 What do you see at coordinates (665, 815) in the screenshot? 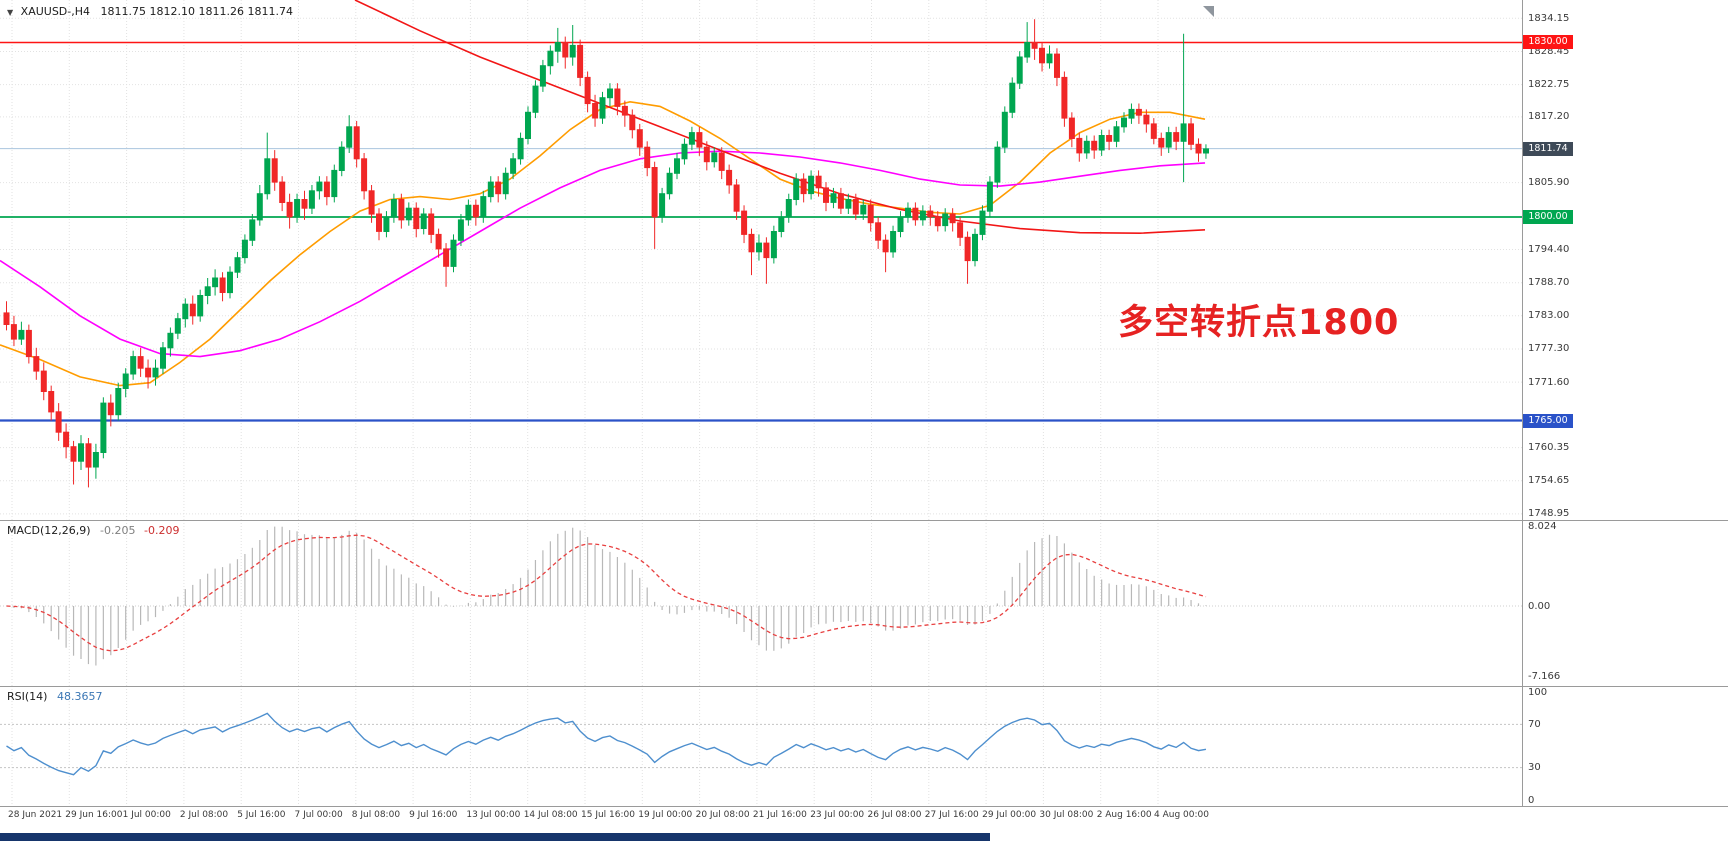
I see `time-axis-label: 19 Jul 00:00` at bounding box center [665, 815].